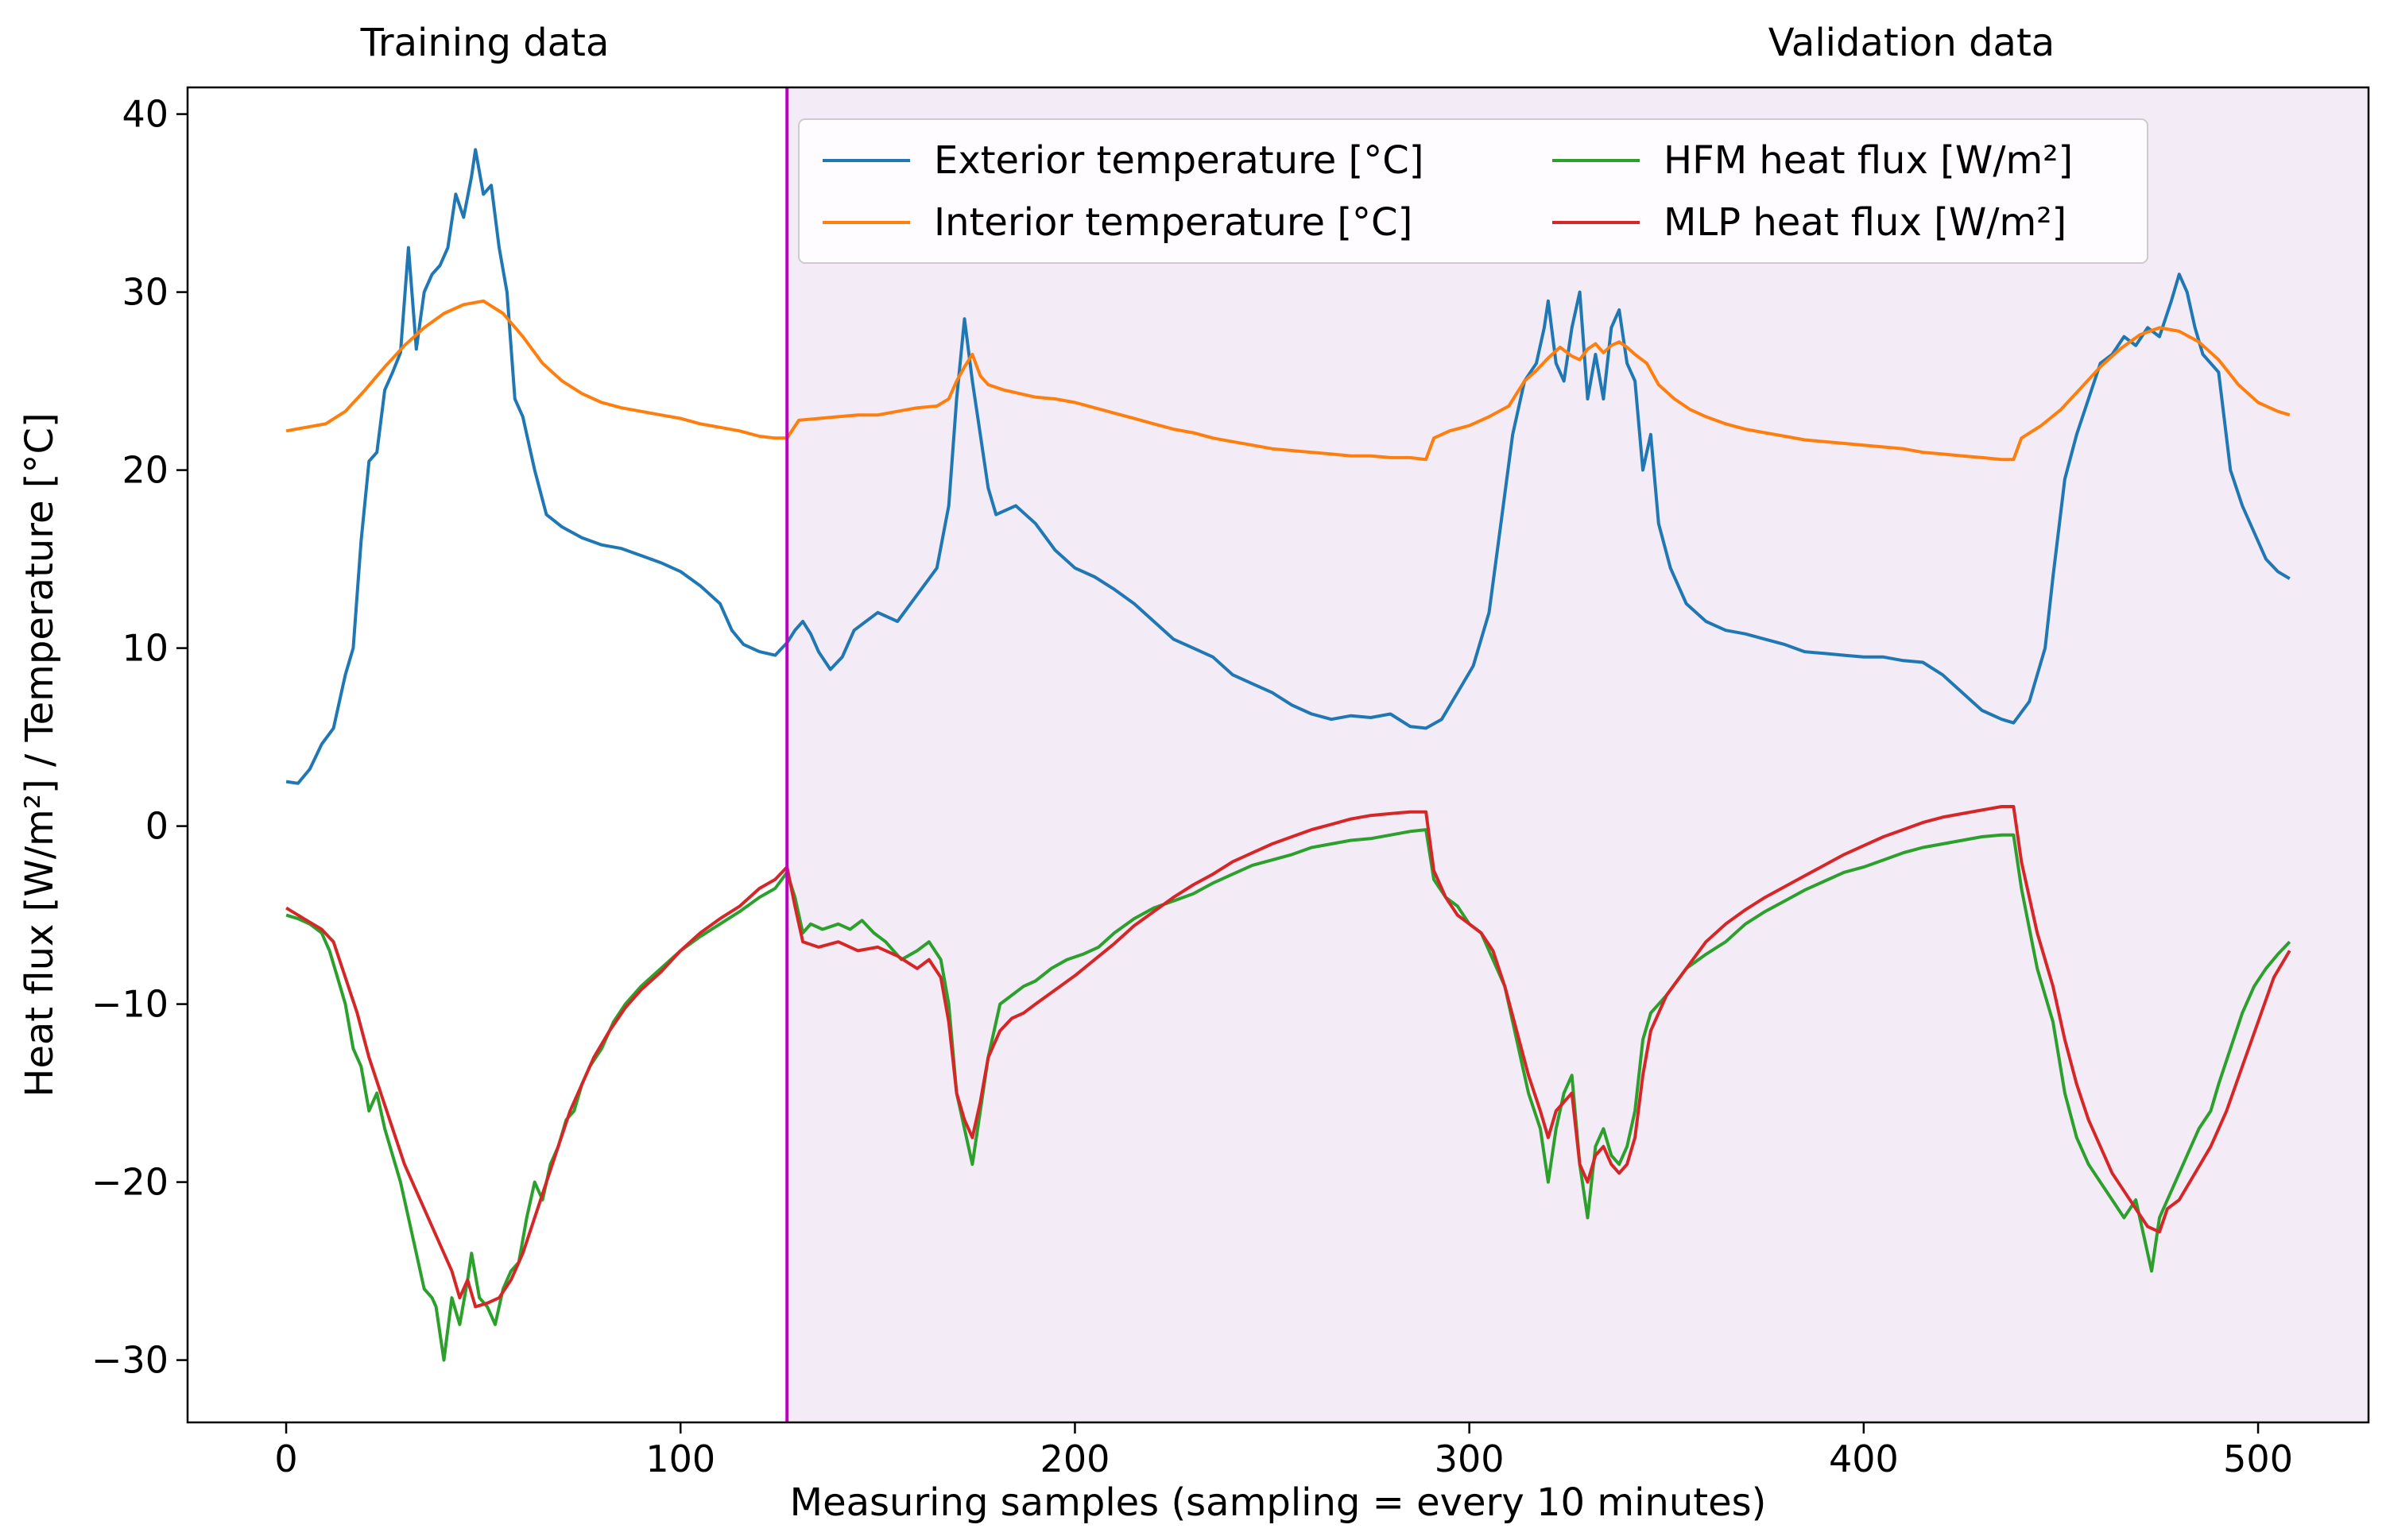  Describe the element at coordinates (129, 1005) in the screenshot. I see `y-tick-label: −10` at that location.